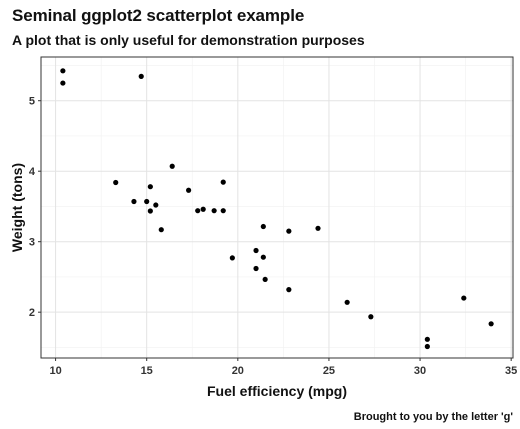 This screenshot has width=520, height=429. Describe the element at coordinates (158, 15) in the screenshot. I see `chart-title: Seminal ggplot2 scatterplot example` at that location.